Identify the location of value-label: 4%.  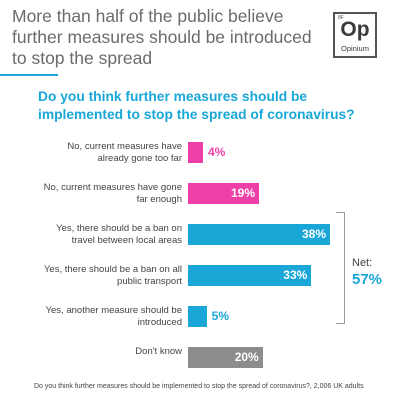
(216, 152).